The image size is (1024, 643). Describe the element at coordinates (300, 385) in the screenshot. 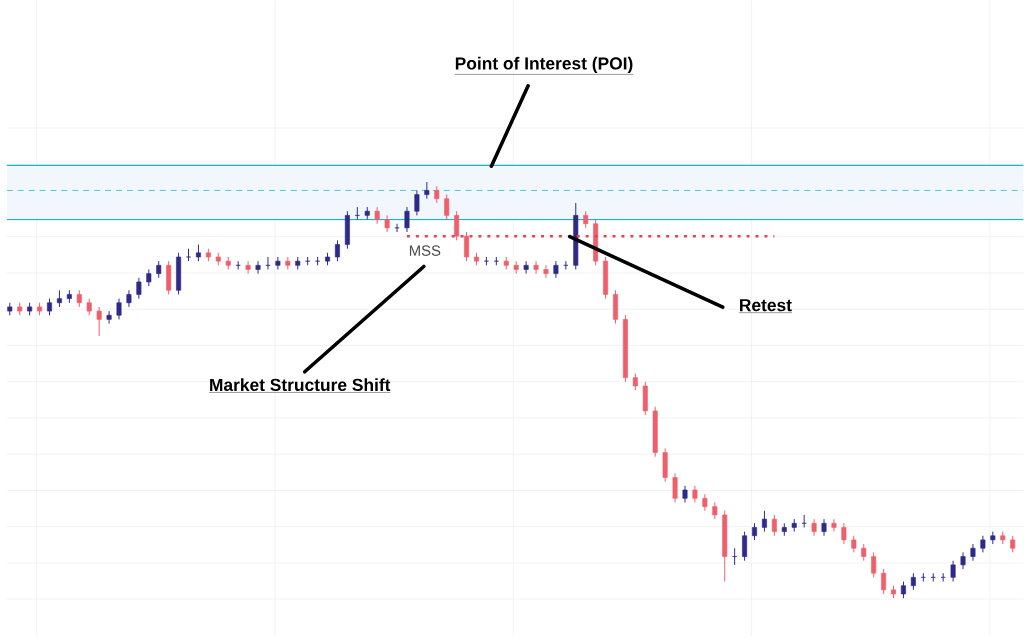

I see `annotation: Market Structure Shift` at that location.